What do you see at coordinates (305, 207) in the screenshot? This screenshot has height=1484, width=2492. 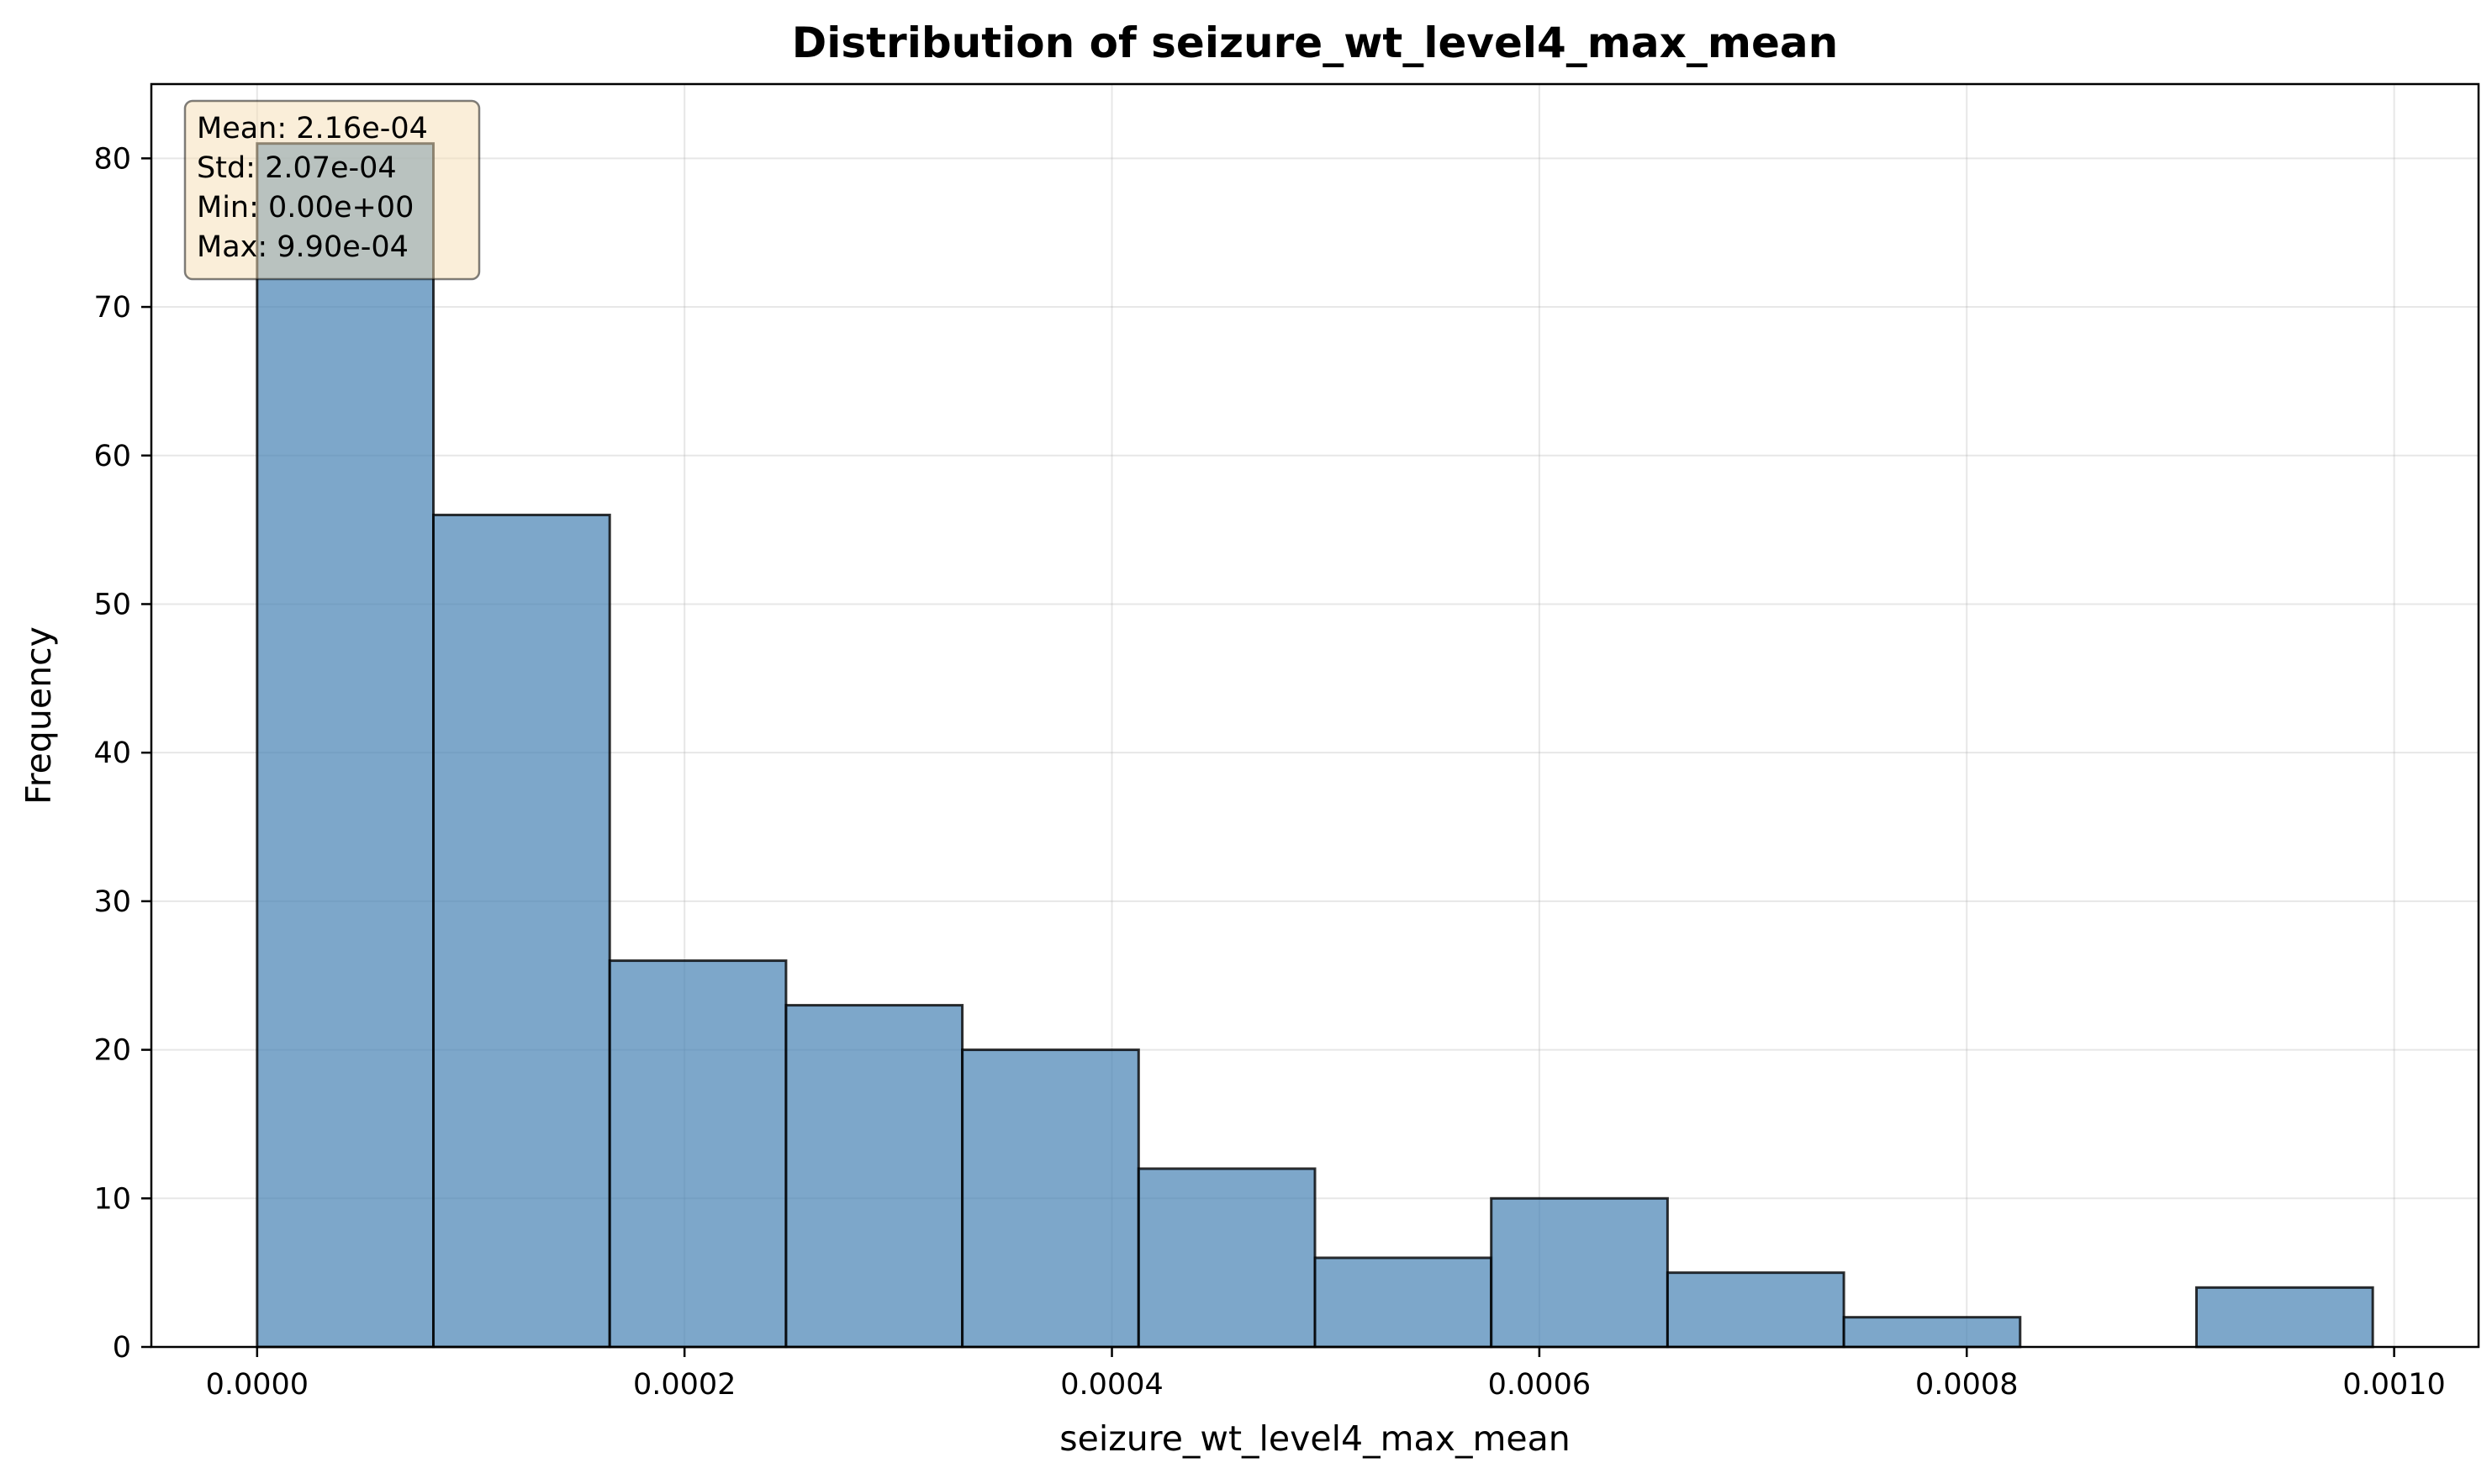 I see `stats-min: Min: 0.00e+00` at bounding box center [305, 207].